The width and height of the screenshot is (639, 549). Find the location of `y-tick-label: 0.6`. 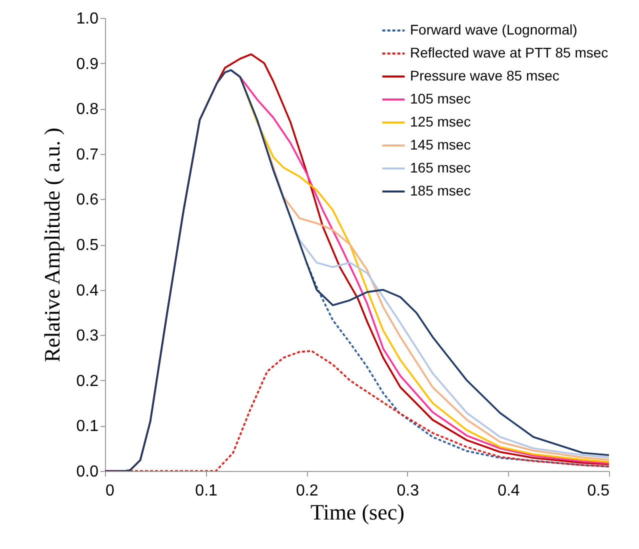

y-tick-label: 0.6 is located at coordinates (87, 200).